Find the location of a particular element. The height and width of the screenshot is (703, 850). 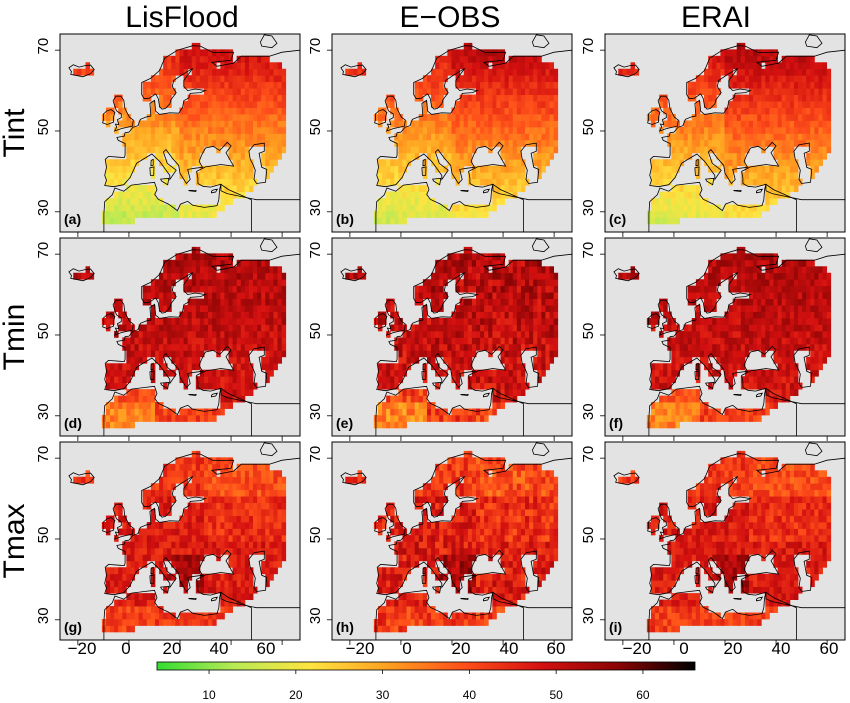

panel-label: (h) is located at coordinates (345, 627).